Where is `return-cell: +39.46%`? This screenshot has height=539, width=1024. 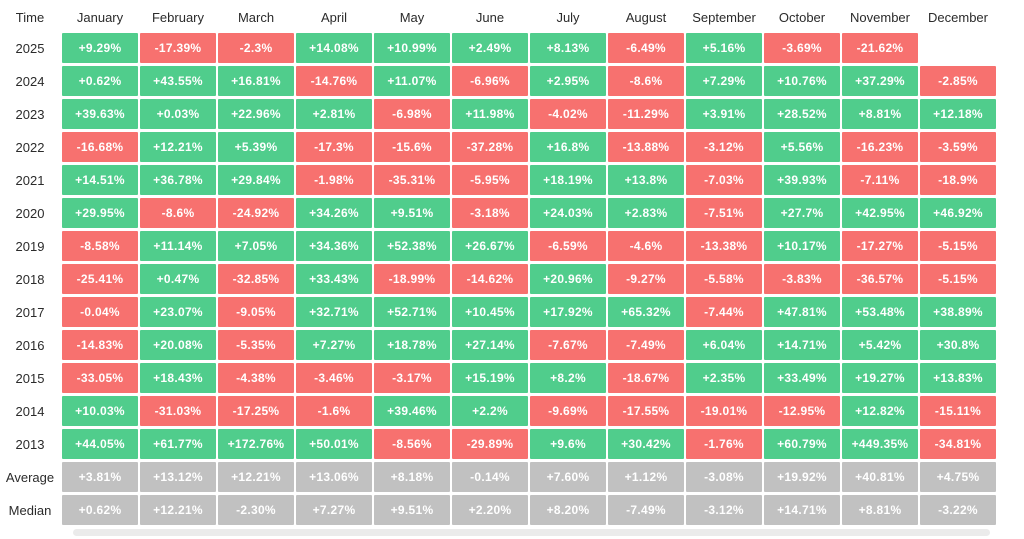 return-cell: +39.46% is located at coordinates (412, 411).